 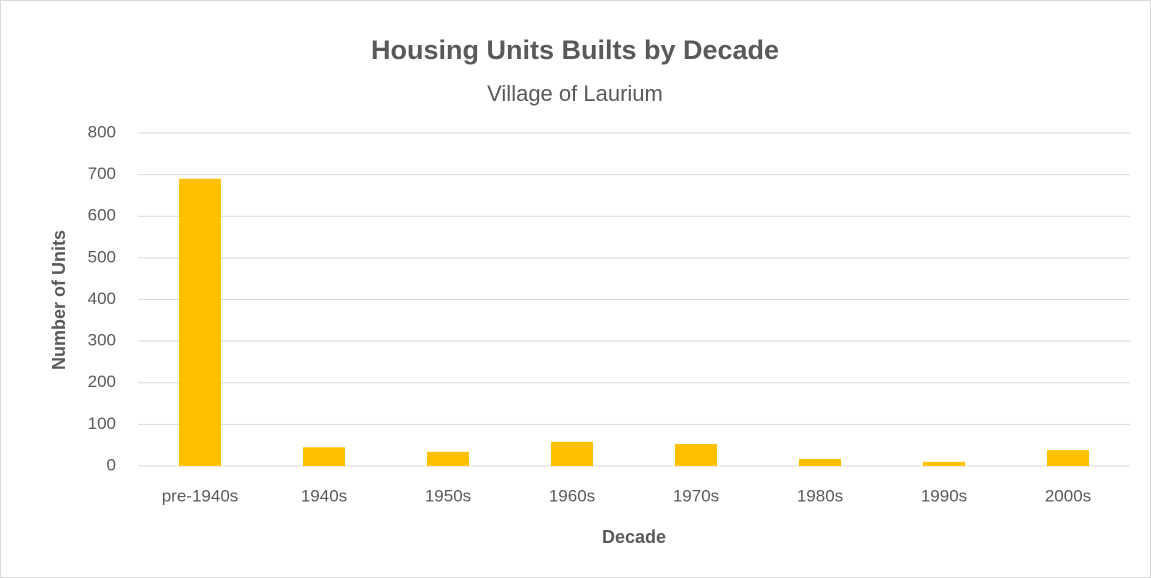 I want to click on x-tick-label: 1940s, so click(x=324, y=495).